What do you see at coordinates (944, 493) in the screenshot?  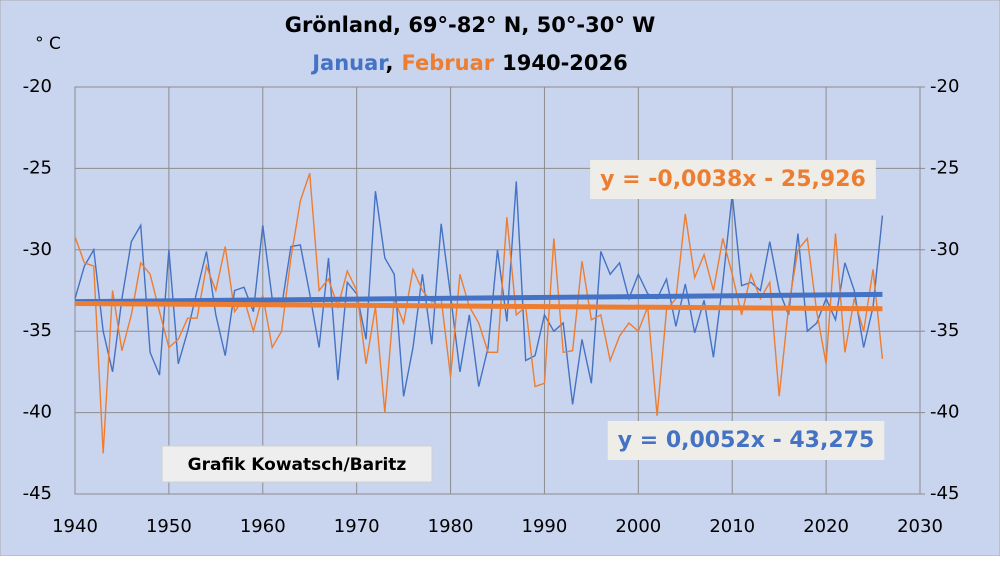 I see `y2-tick-label: -45` at bounding box center [944, 493].